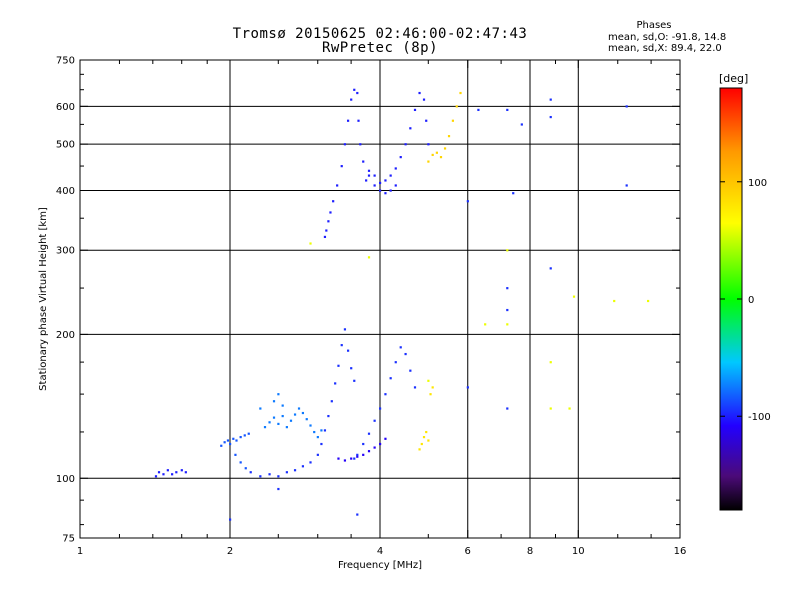  What do you see at coordinates (230, 551) in the screenshot?
I see `x-tick-label: 2` at bounding box center [230, 551].